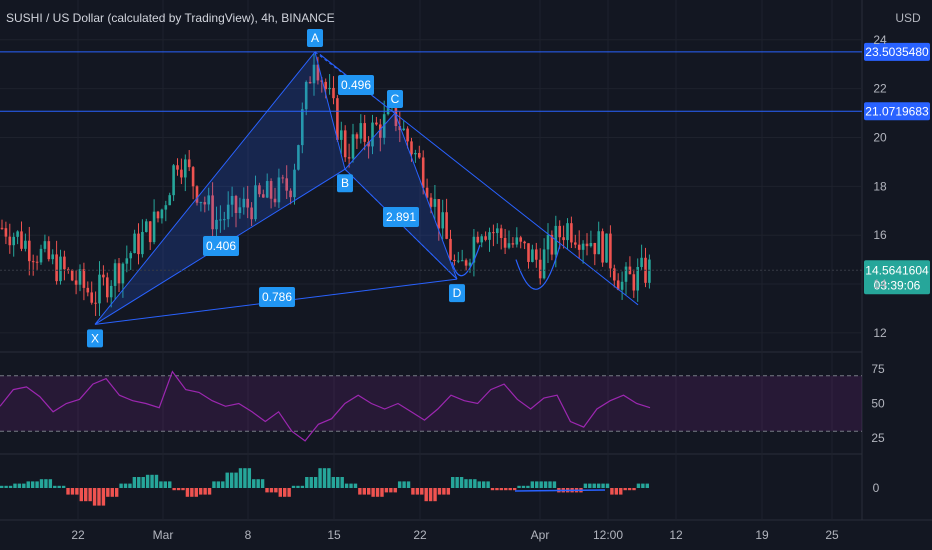  I want to click on macd-pane, so click(324, 487).